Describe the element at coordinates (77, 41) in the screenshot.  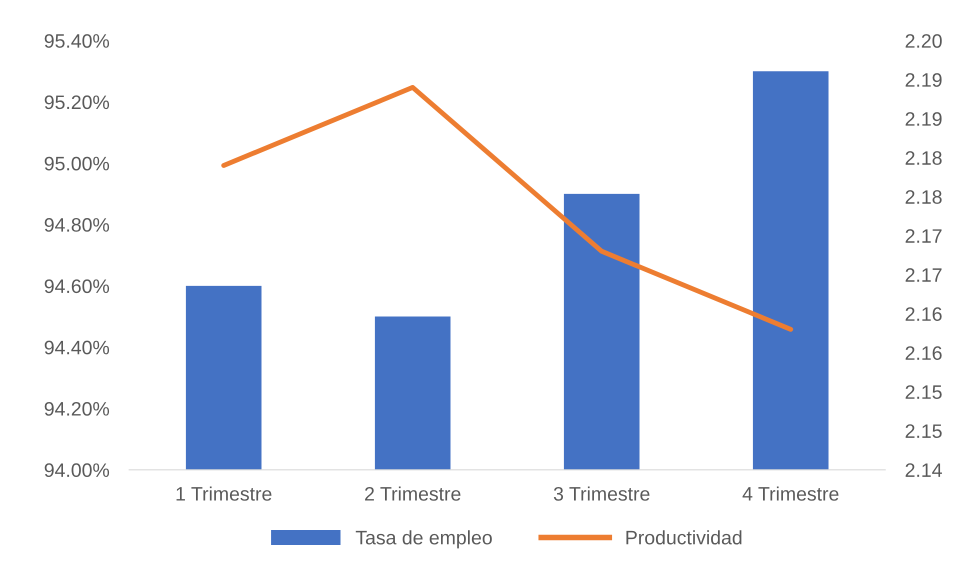
I see `y-tick-label: 95.40%` at that location.